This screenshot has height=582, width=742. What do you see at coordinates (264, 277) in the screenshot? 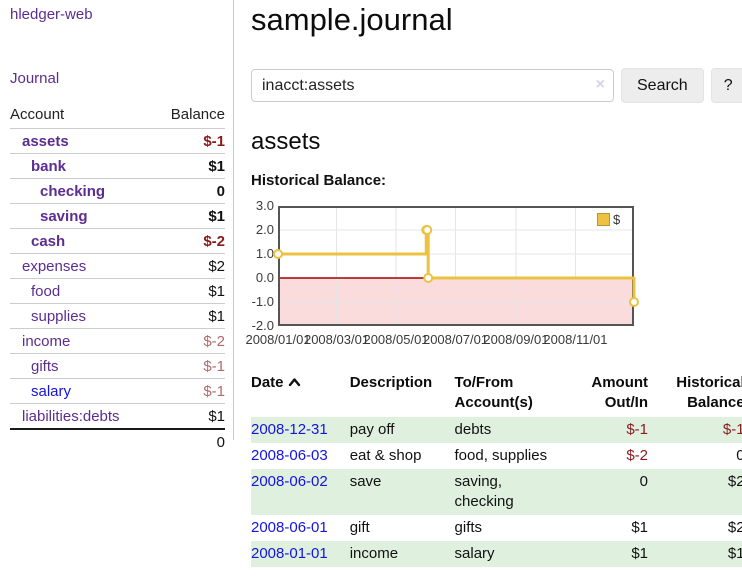
I see `y-axis-tick-label: 0.0` at bounding box center [264, 277].